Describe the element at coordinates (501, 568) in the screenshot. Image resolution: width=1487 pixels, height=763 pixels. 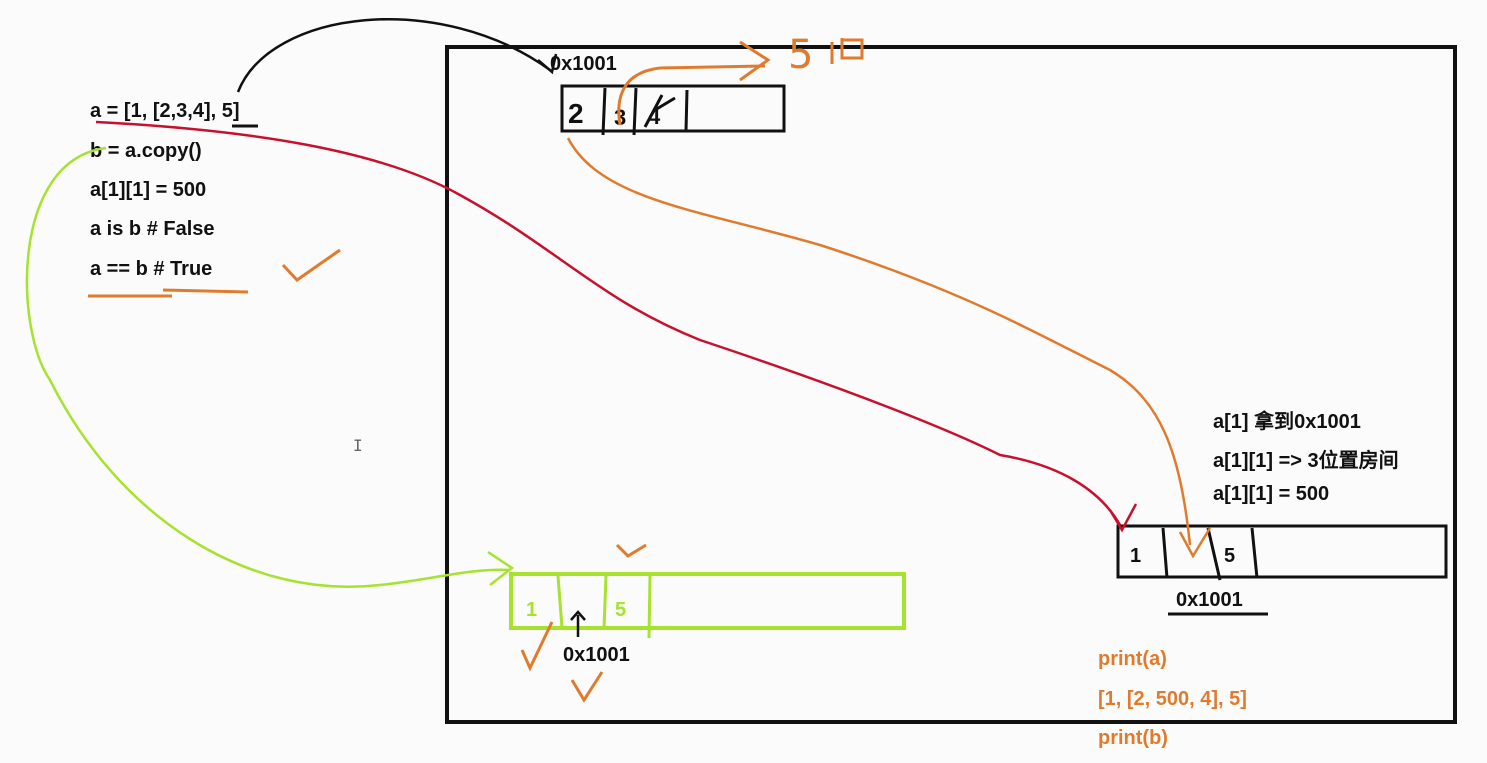
I see `arrow-head-green` at that location.